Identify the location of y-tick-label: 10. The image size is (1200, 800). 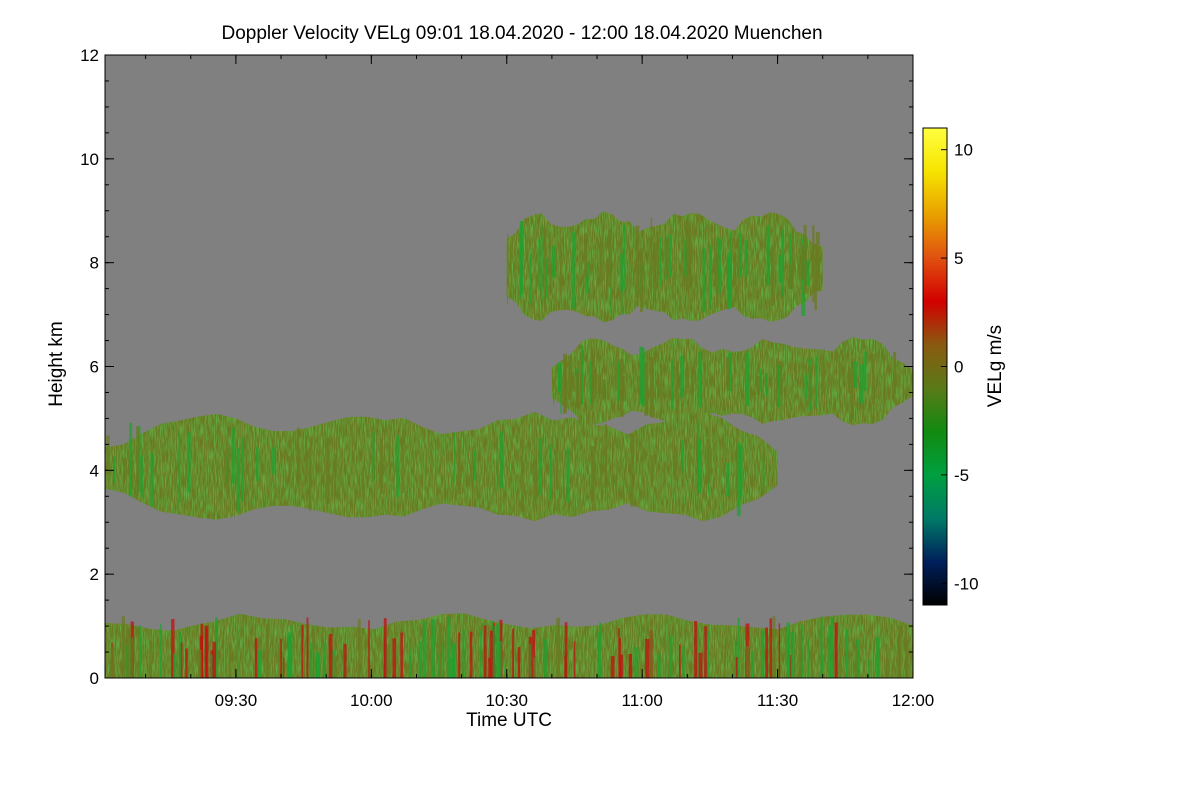
(89, 159).